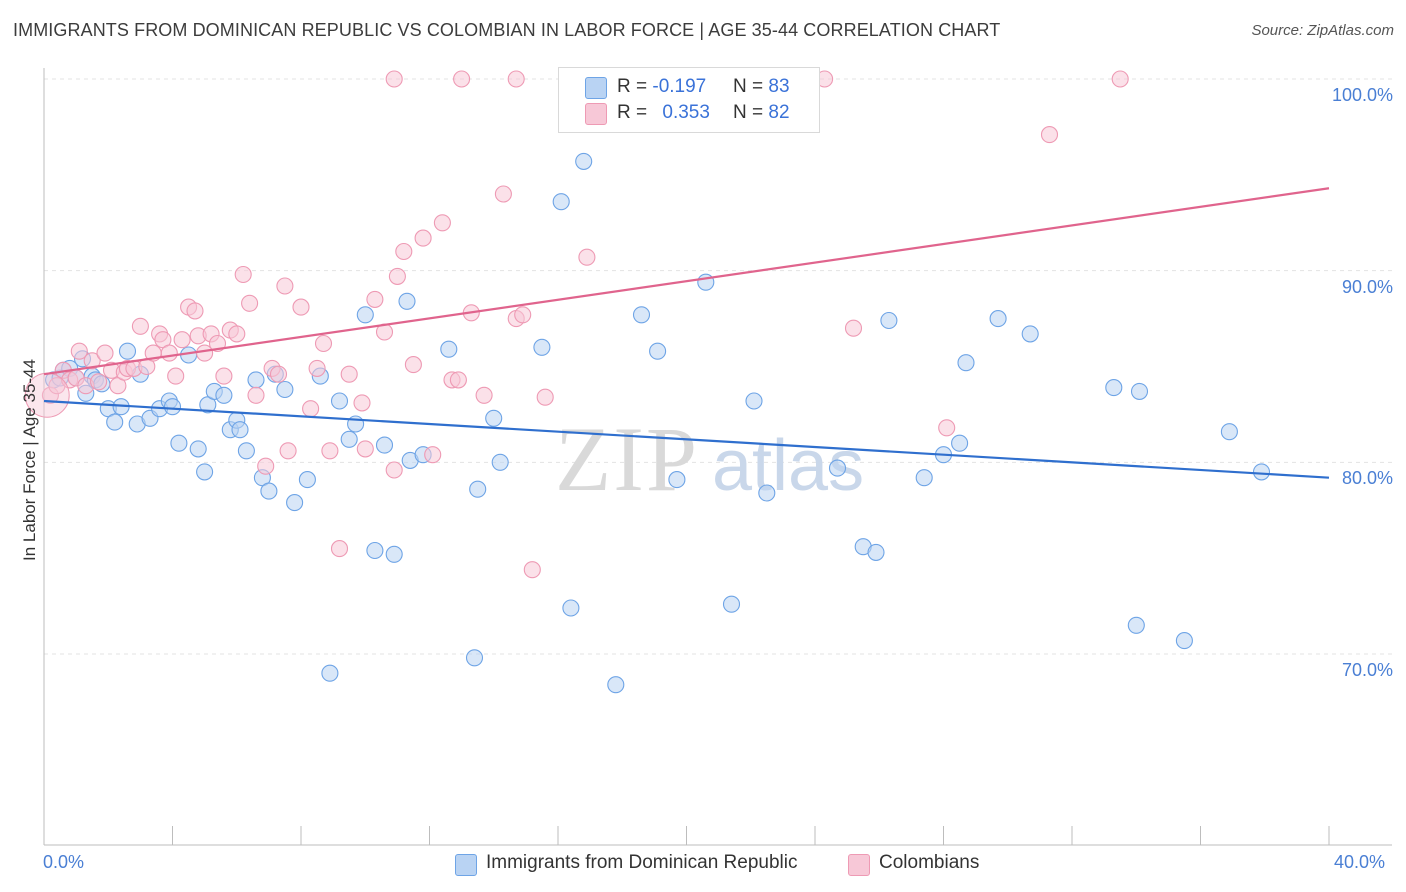  I want to click on trend-line-dominican, so click(686, 439).